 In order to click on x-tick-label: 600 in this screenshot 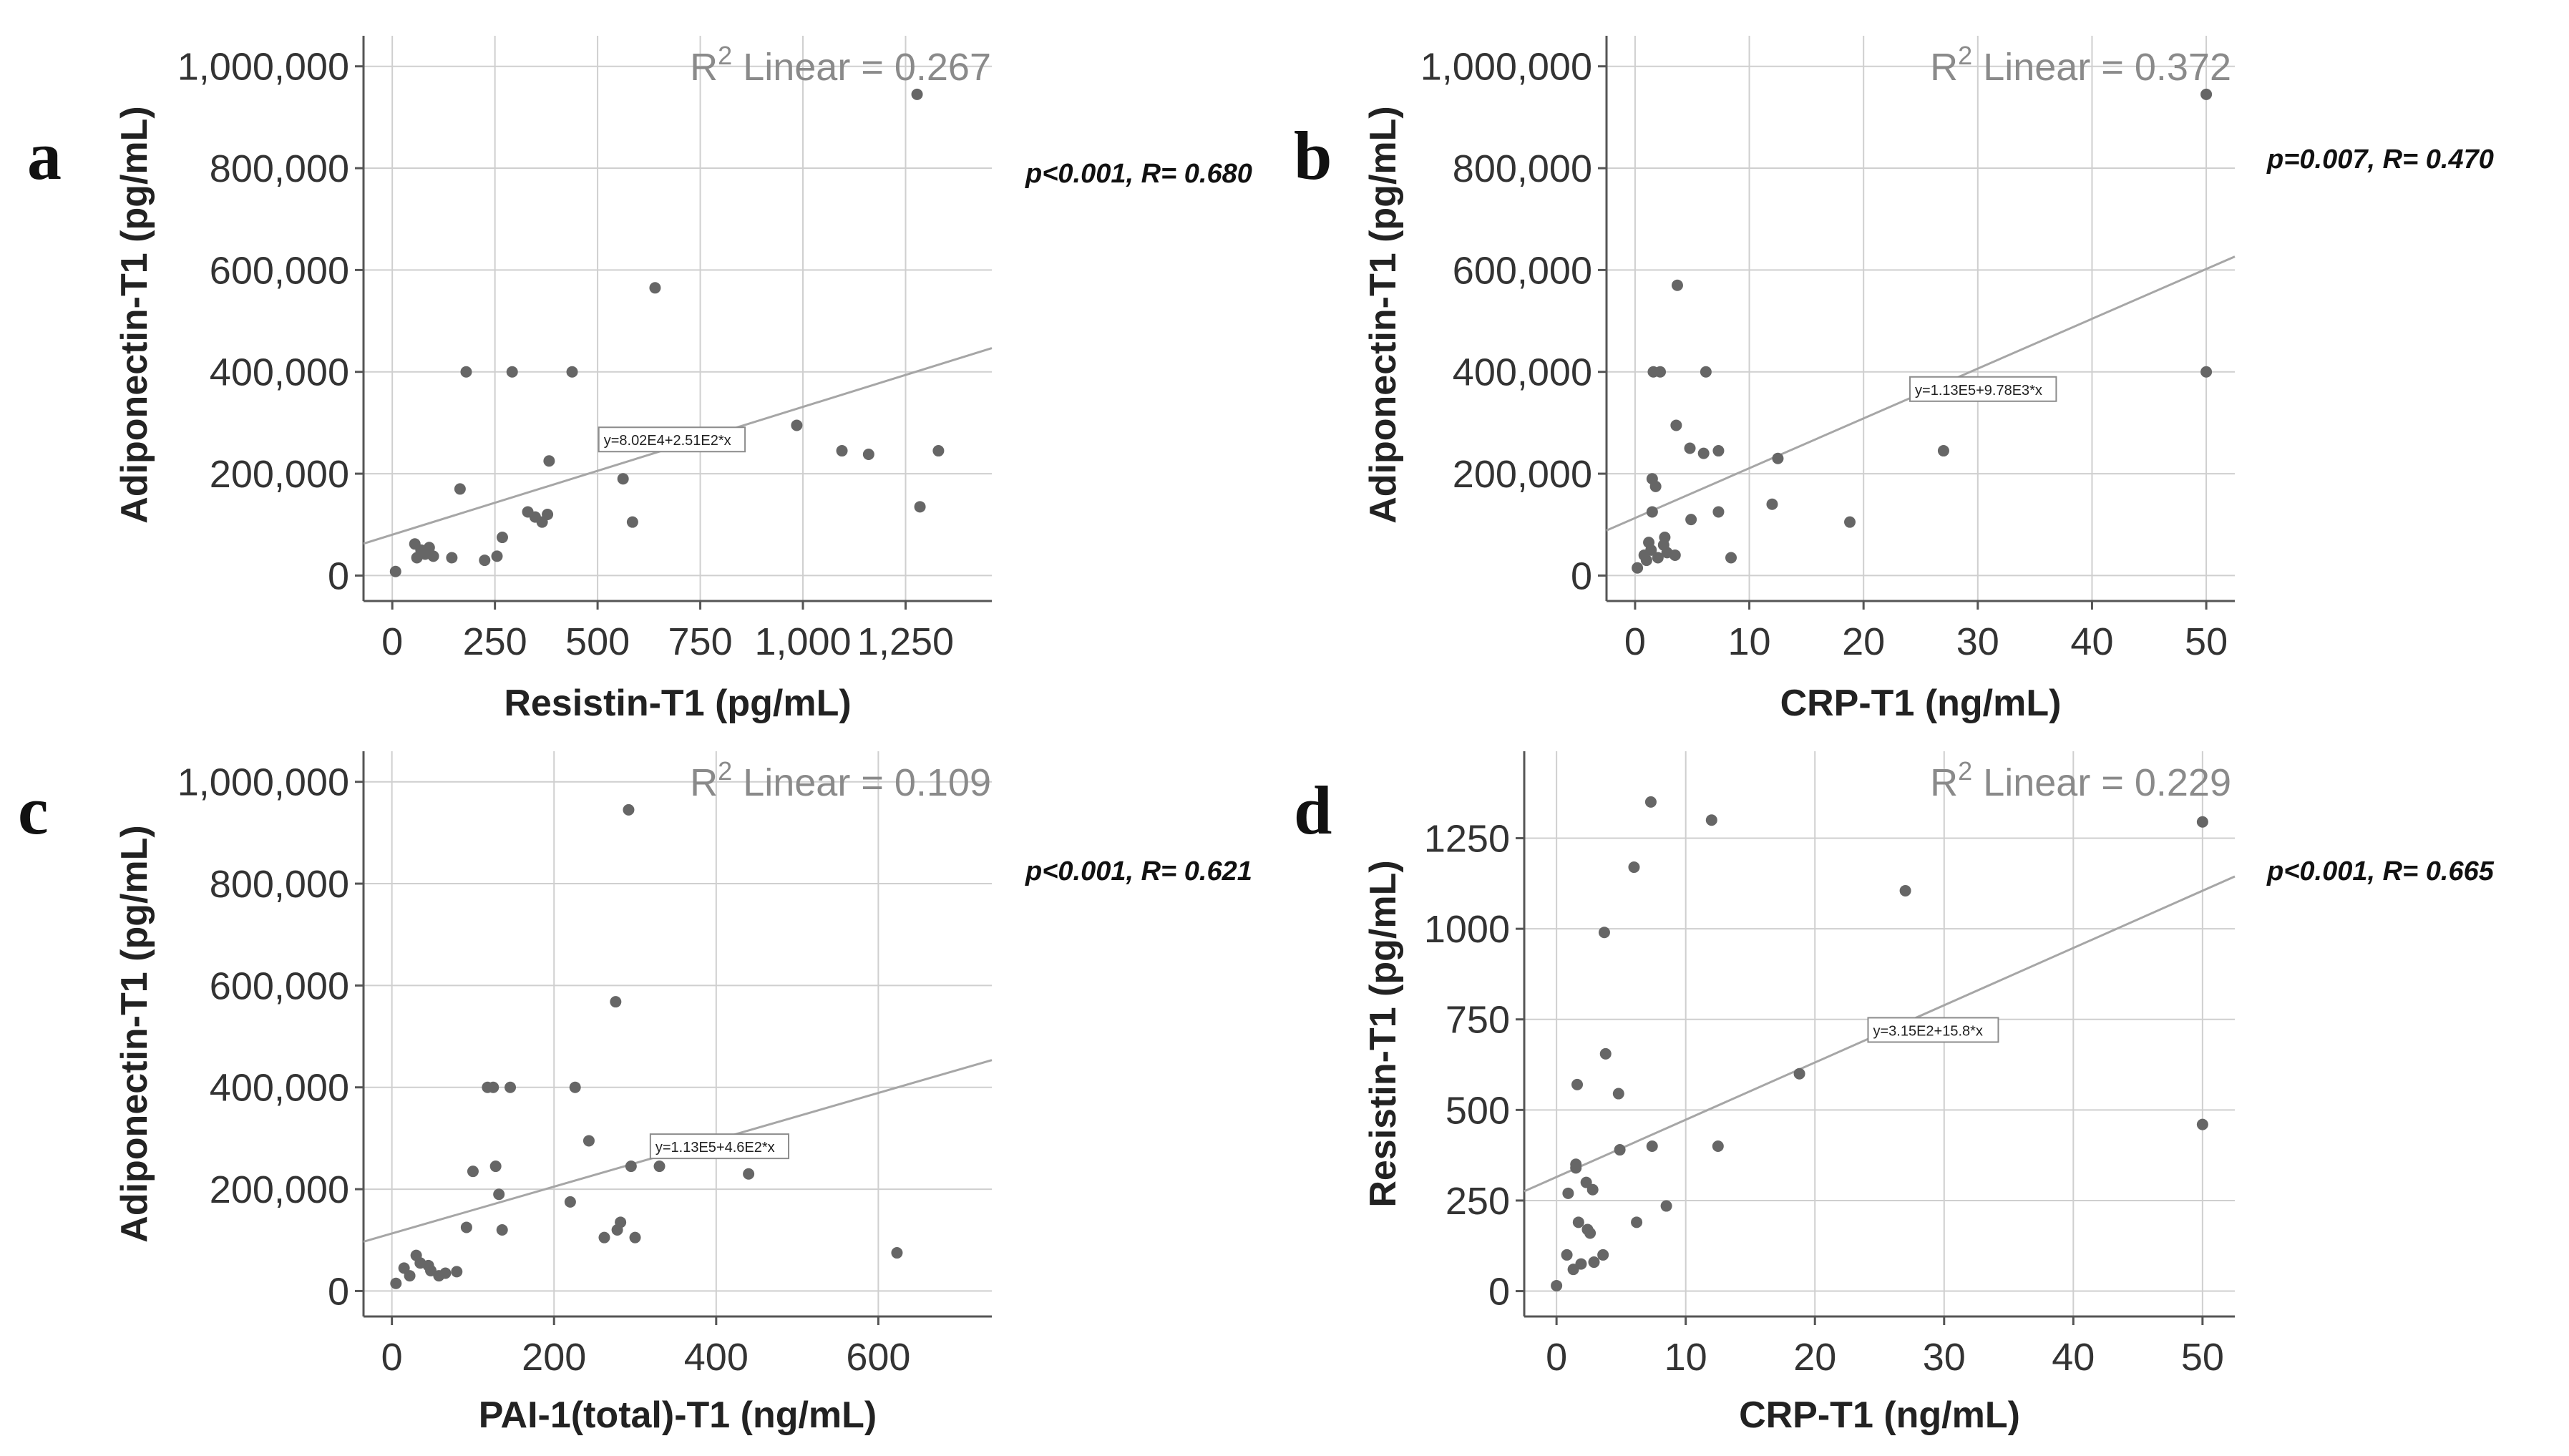, I will do `click(878, 1357)`.